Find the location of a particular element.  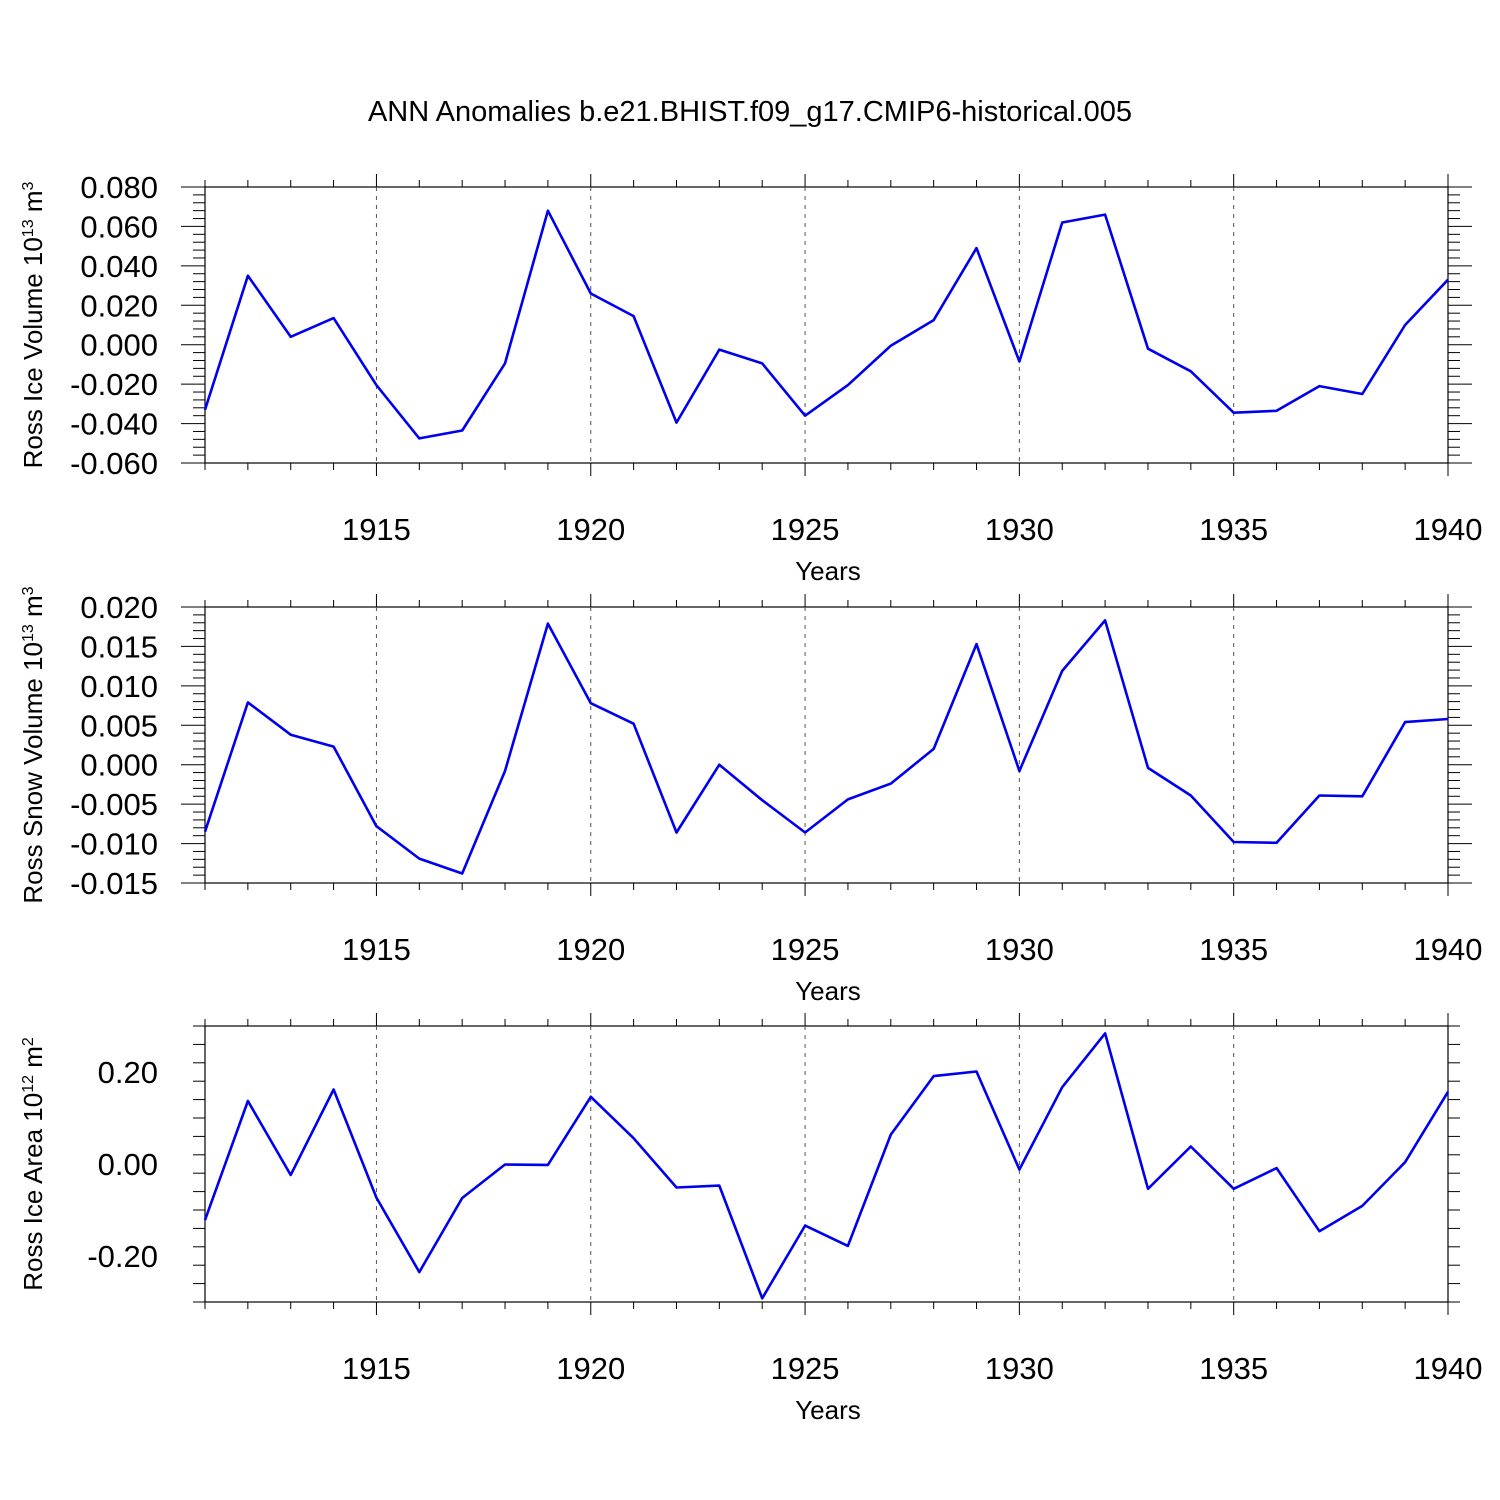

y-tick-label: -0.040 is located at coordinates (114, 424).